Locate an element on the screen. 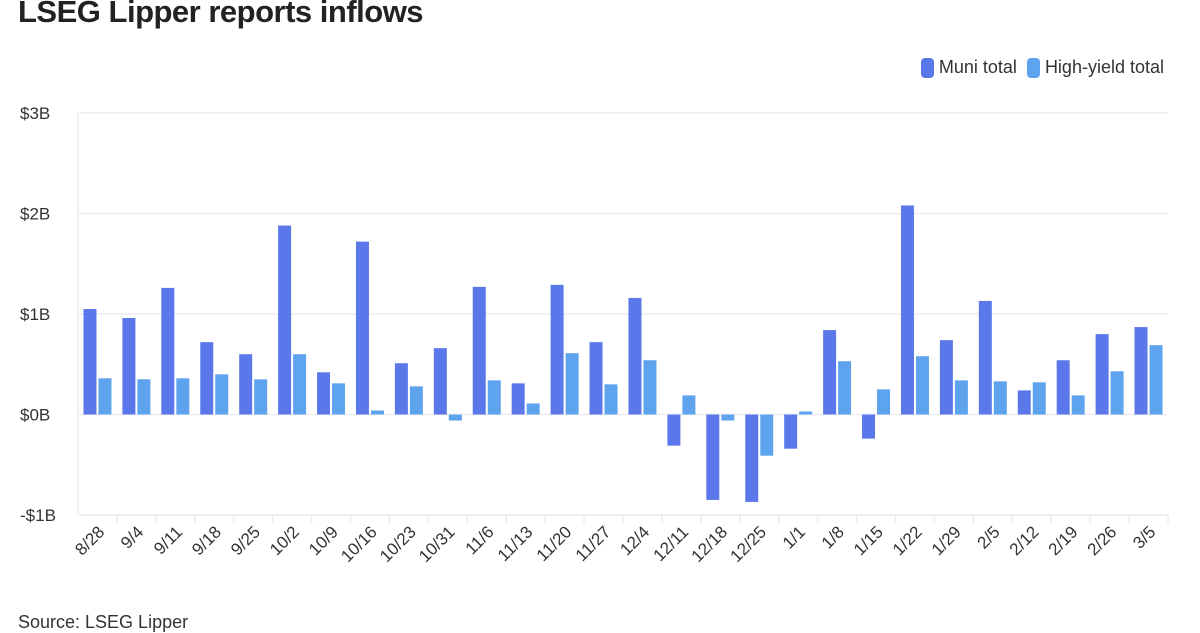  x-tick-label: 12/4 is located at coordinates (634, 540).